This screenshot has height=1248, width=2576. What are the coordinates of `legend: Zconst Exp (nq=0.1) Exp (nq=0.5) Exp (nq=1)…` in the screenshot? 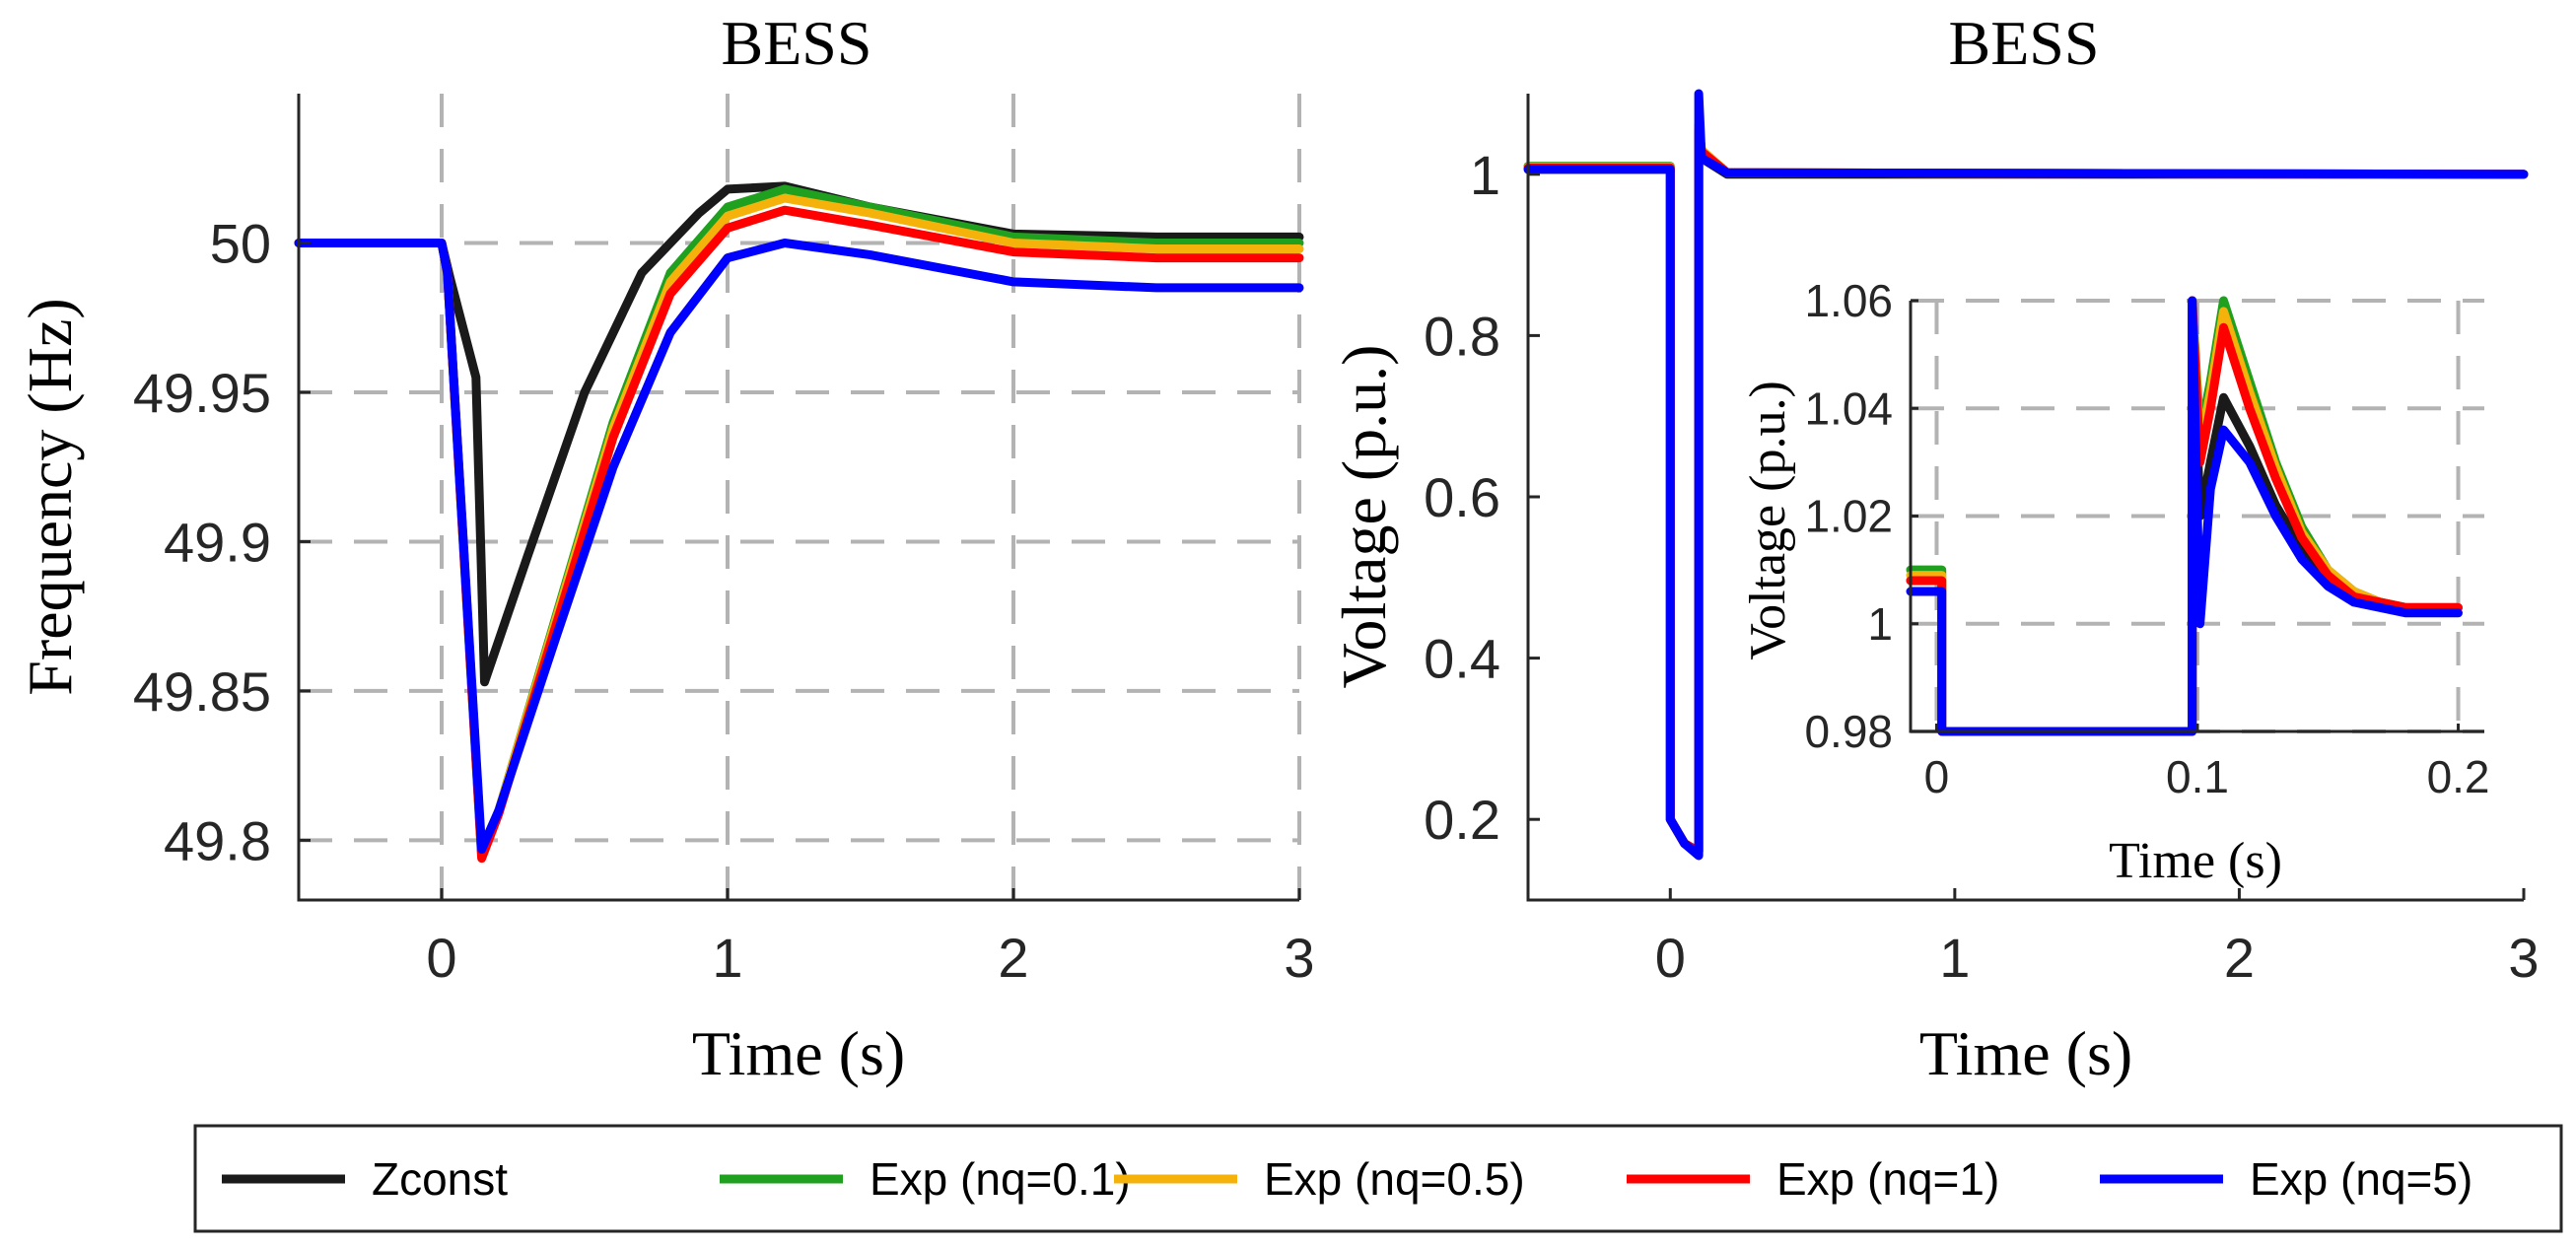 It's located at (1378, 1178).